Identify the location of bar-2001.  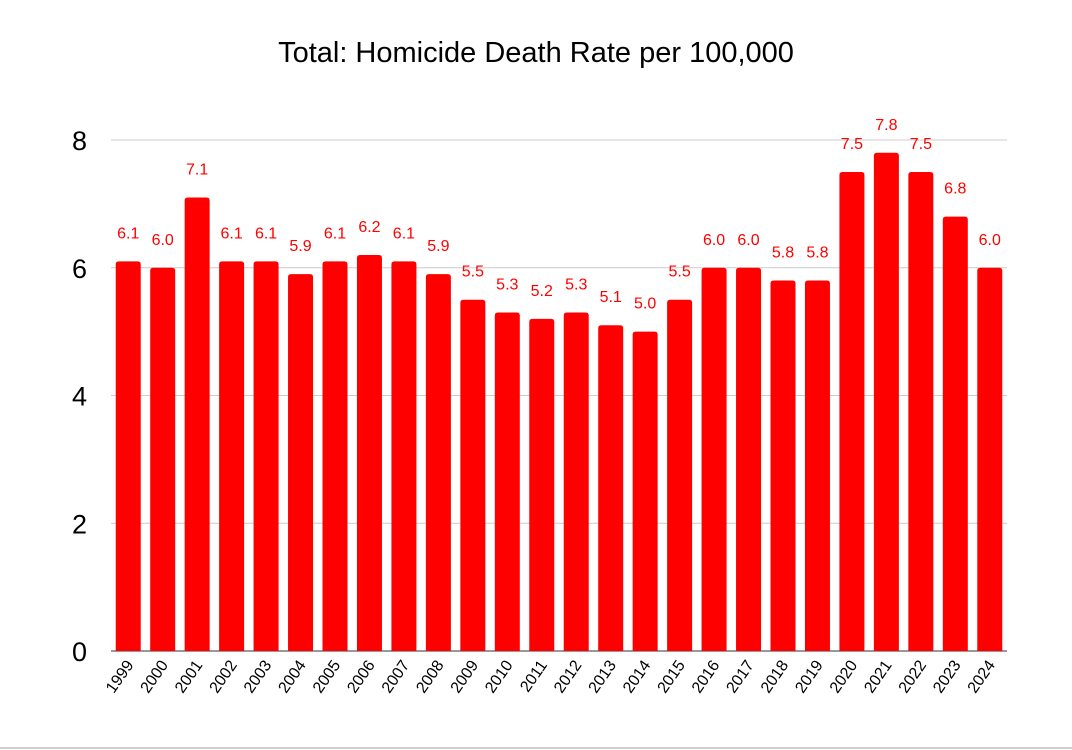
(197, 424).